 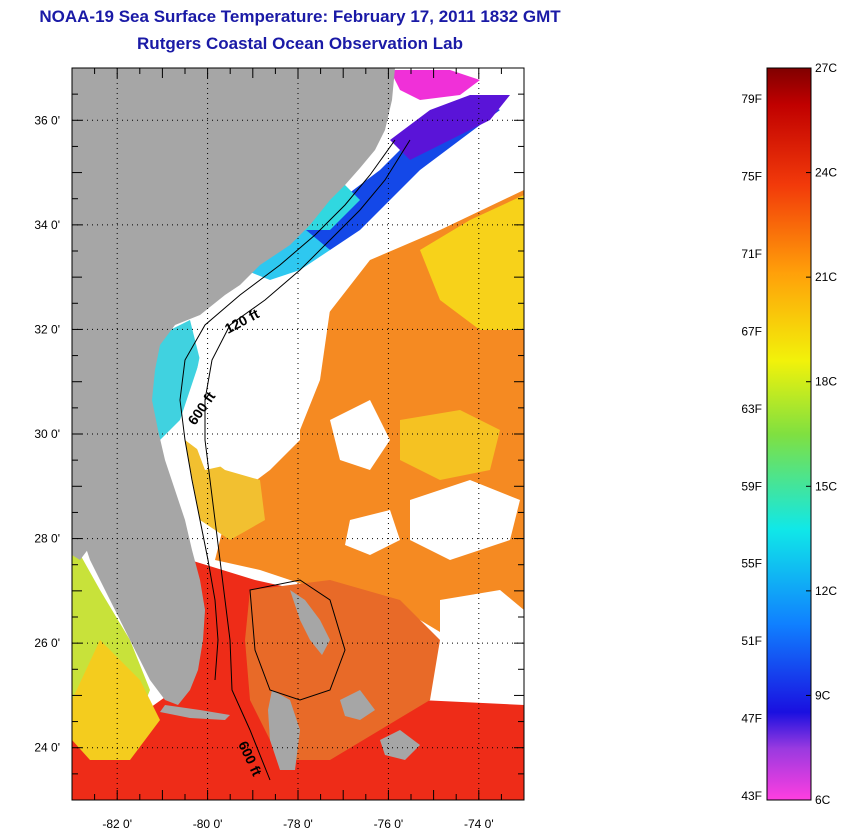 What do you see at coordinates (472, 262) in the screenshot?
I see `yellow-water-north` at bounding box center [472, 262].